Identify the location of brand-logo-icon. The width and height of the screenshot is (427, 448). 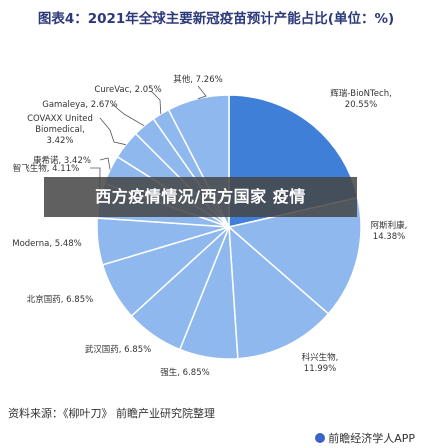
(320, 438).